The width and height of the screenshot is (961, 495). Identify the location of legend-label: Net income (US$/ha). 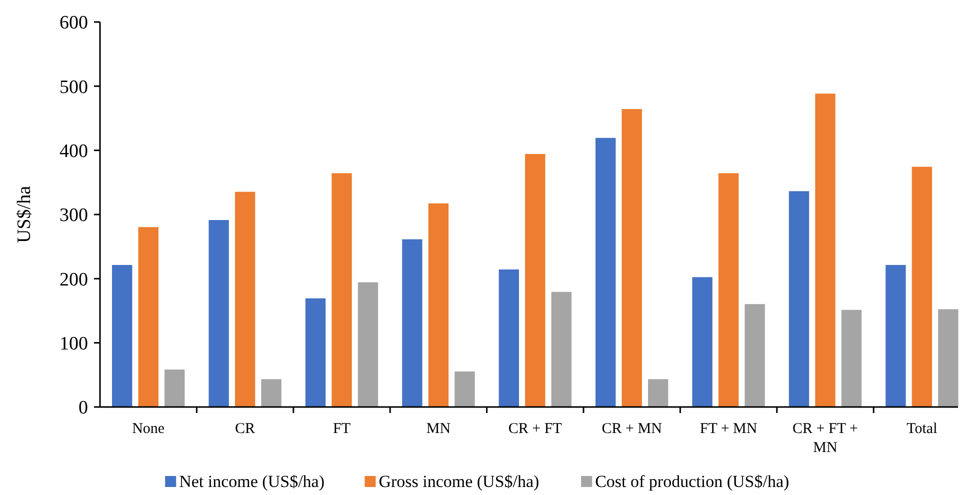
(252, 481).